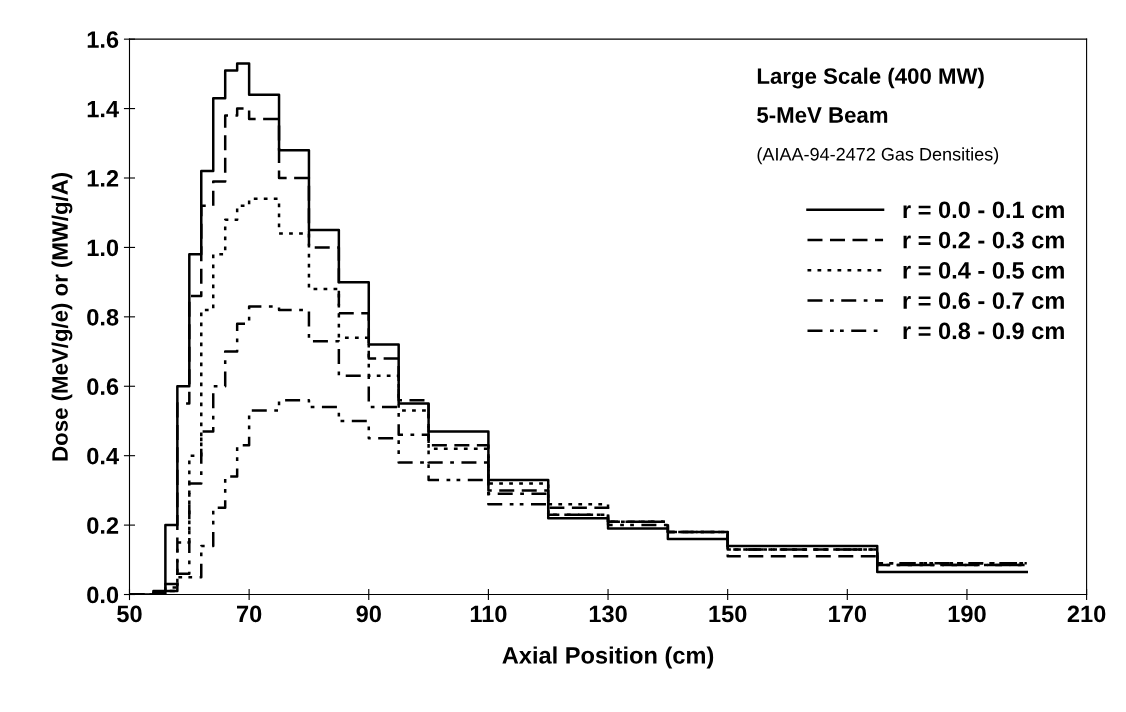 This screenshot has width=1126, height=712. Describe the element at coordinates (488, 614) in the screenshot. I see `x-tick-label: 110` at that location.